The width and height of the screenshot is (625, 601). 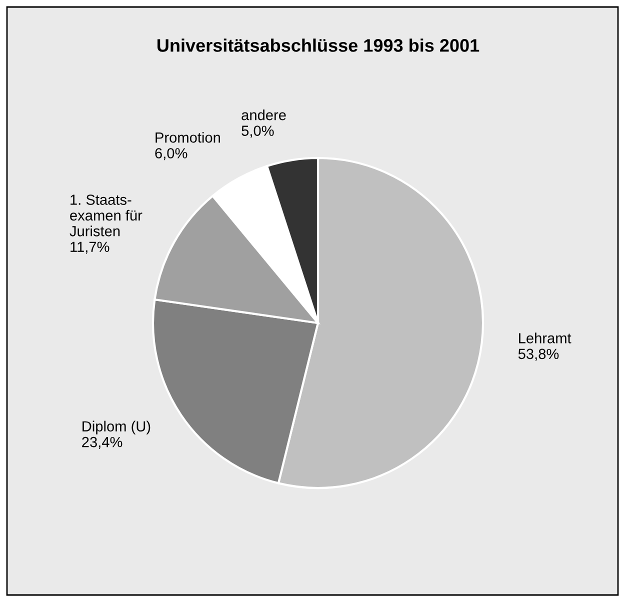 I want to click on data-label: 23,4%, so click(x=102, y=442).